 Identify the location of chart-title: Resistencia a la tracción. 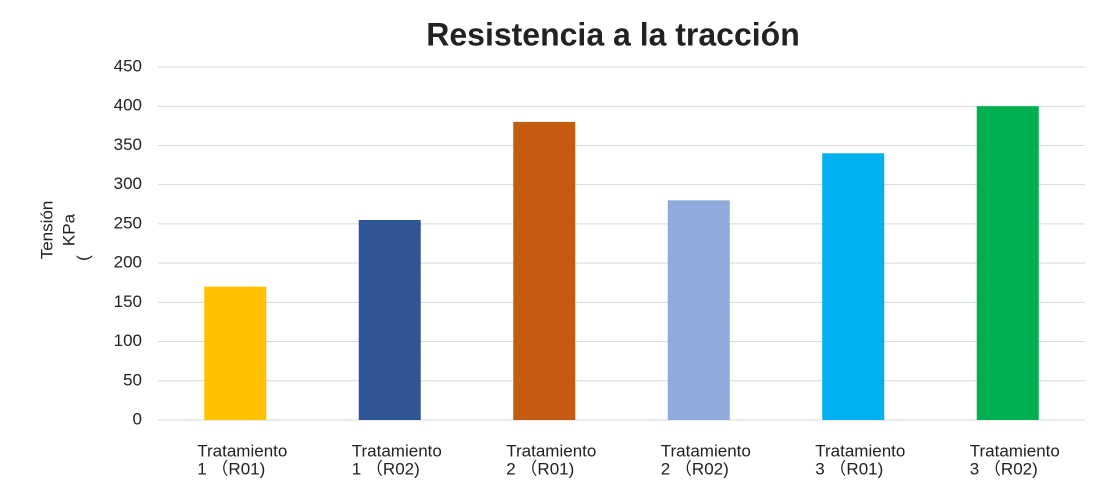
(613, 34).